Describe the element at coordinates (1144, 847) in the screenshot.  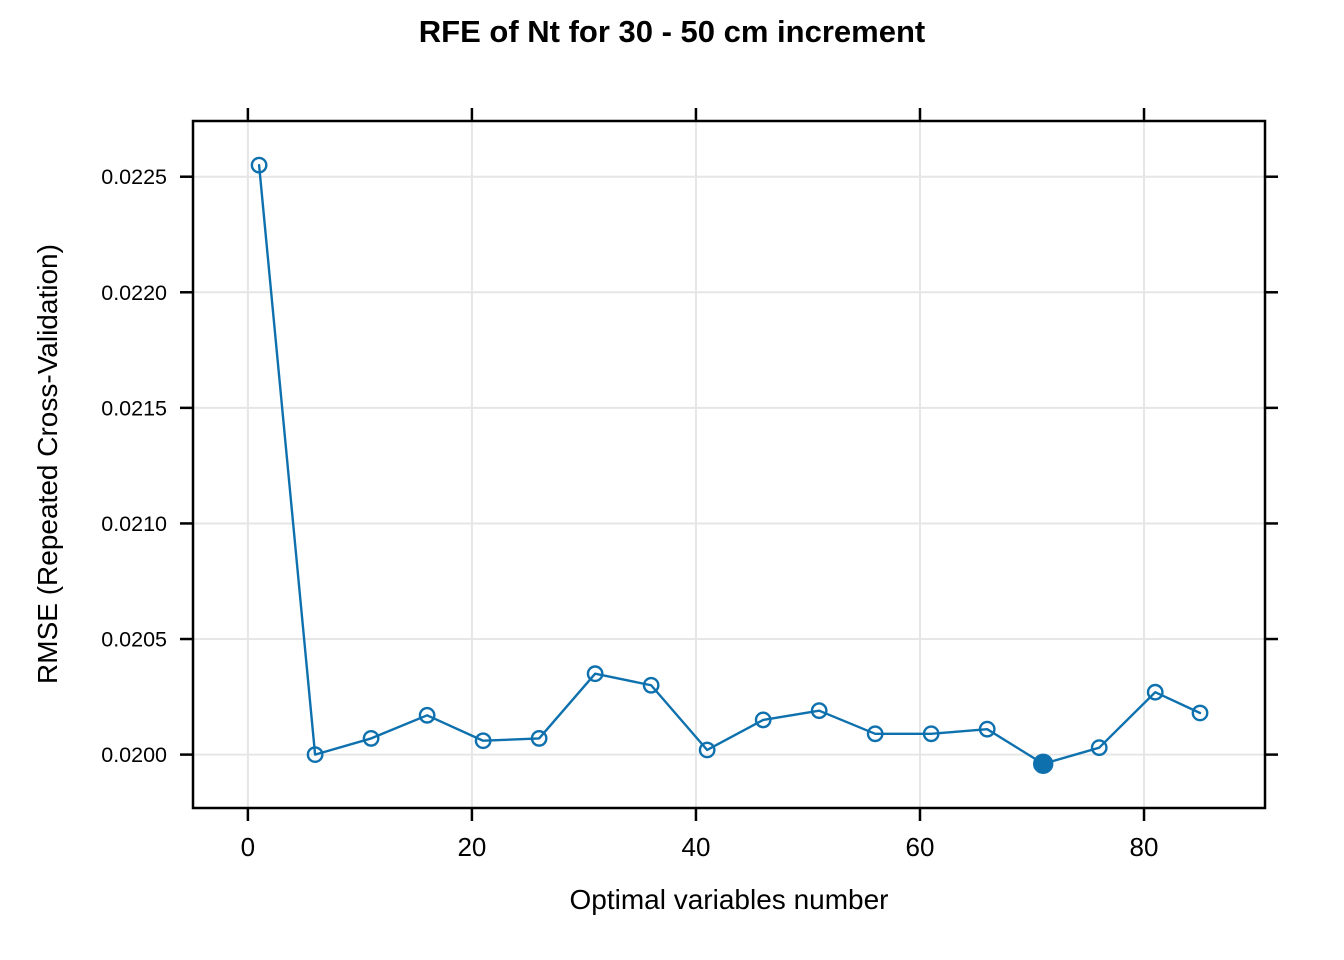
I see `x-tick-label: 80` at that location.